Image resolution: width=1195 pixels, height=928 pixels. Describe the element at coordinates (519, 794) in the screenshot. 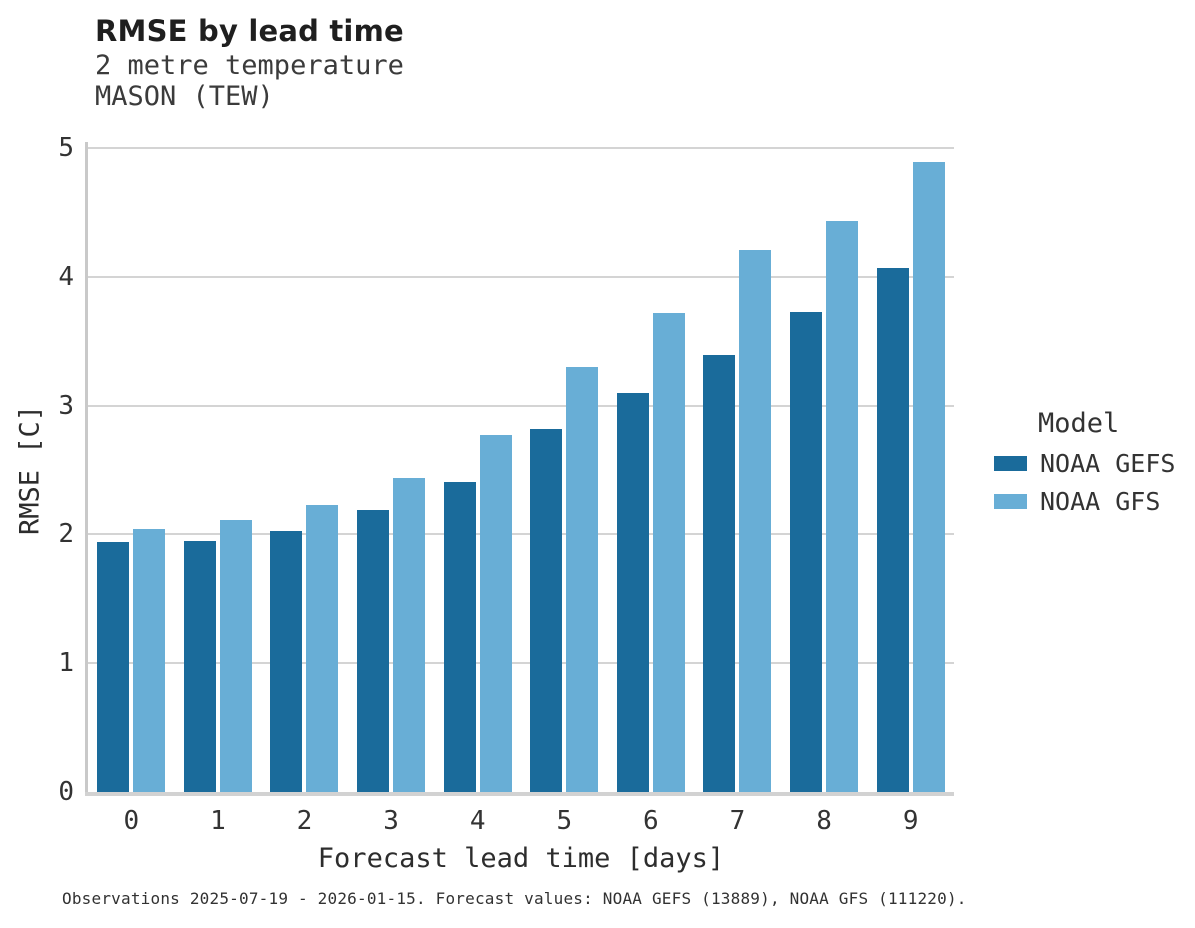

I see `x-axis-spine` at that location.